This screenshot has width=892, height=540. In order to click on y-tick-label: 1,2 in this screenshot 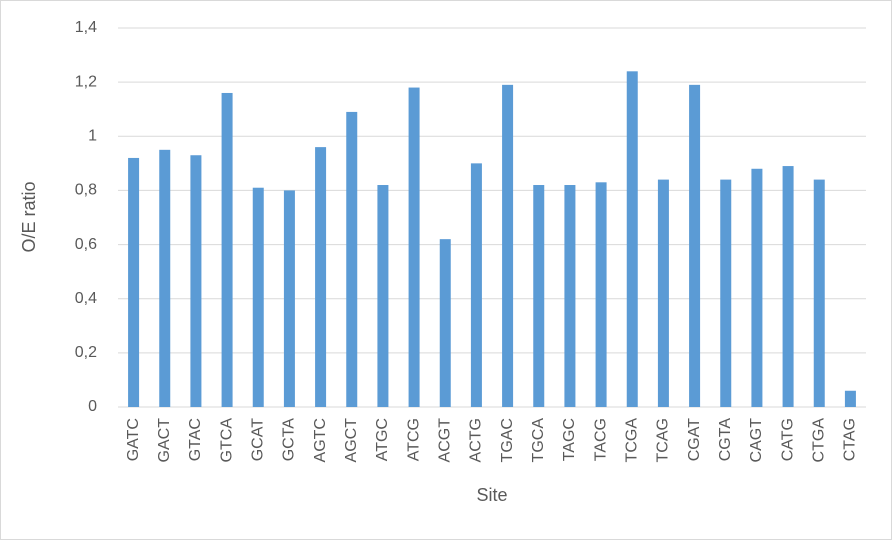, I will do `click(86, 81)`.